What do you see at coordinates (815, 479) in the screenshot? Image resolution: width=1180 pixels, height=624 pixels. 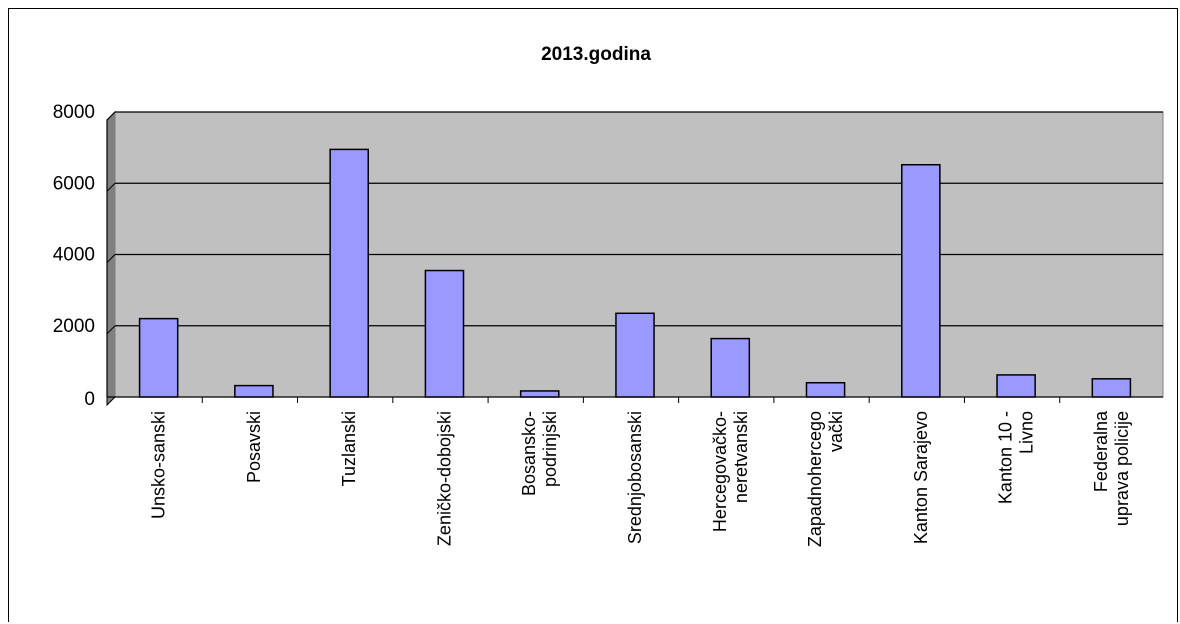 I see `x-category-label: Zapadnohercego` at bounding box center [815, 479].